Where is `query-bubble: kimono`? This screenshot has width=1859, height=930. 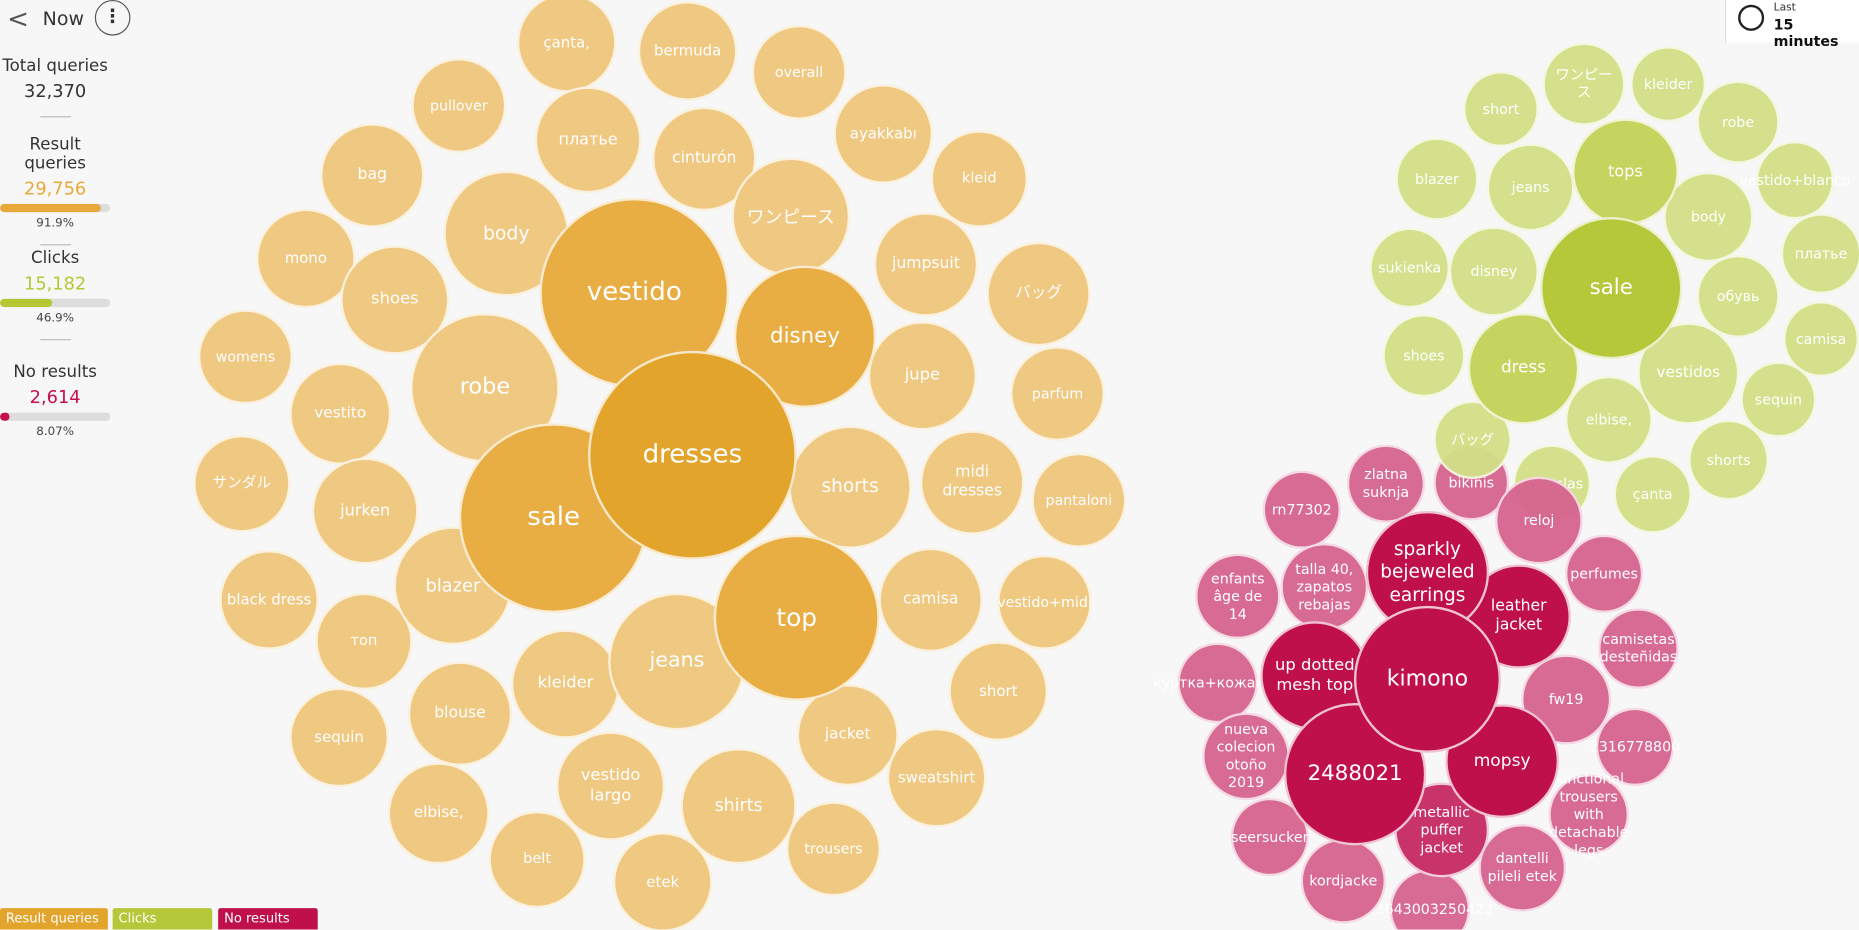 query-bubble: kimono is located at coordinates (1427, 679).